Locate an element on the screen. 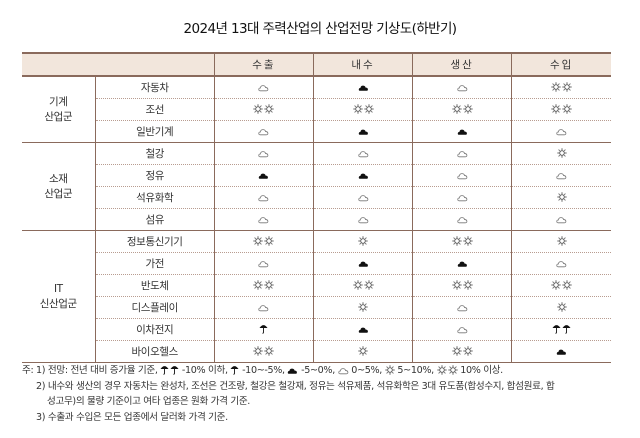 This screenshot has width=640, height=438. header-blank is located at coordinates (118, 64).